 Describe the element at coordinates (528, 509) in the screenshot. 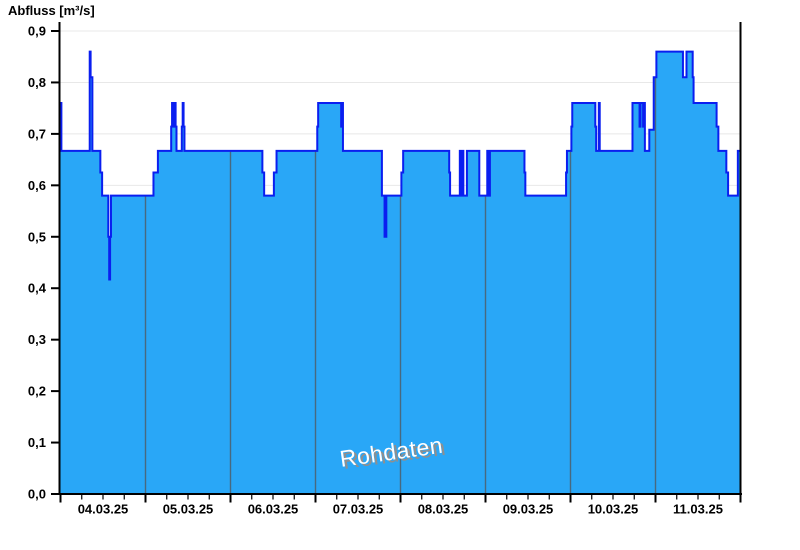

I see `x-tick-label: 09.03.25` at that location.